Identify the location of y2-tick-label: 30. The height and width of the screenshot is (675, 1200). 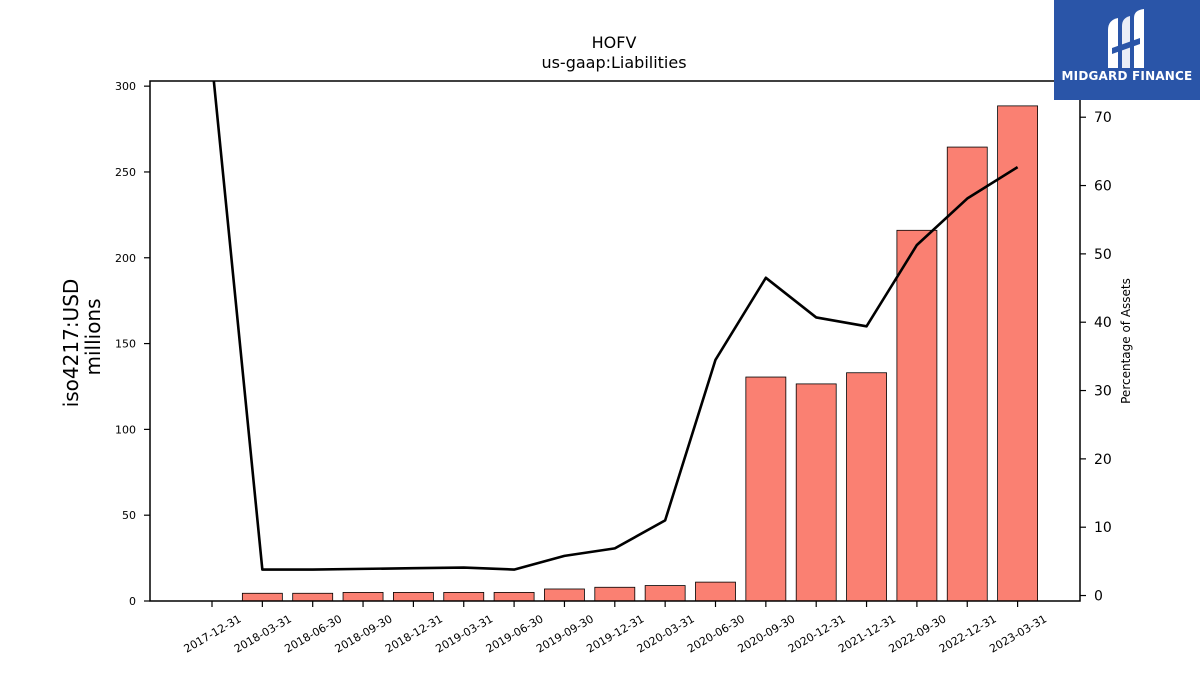
(1103, 392).